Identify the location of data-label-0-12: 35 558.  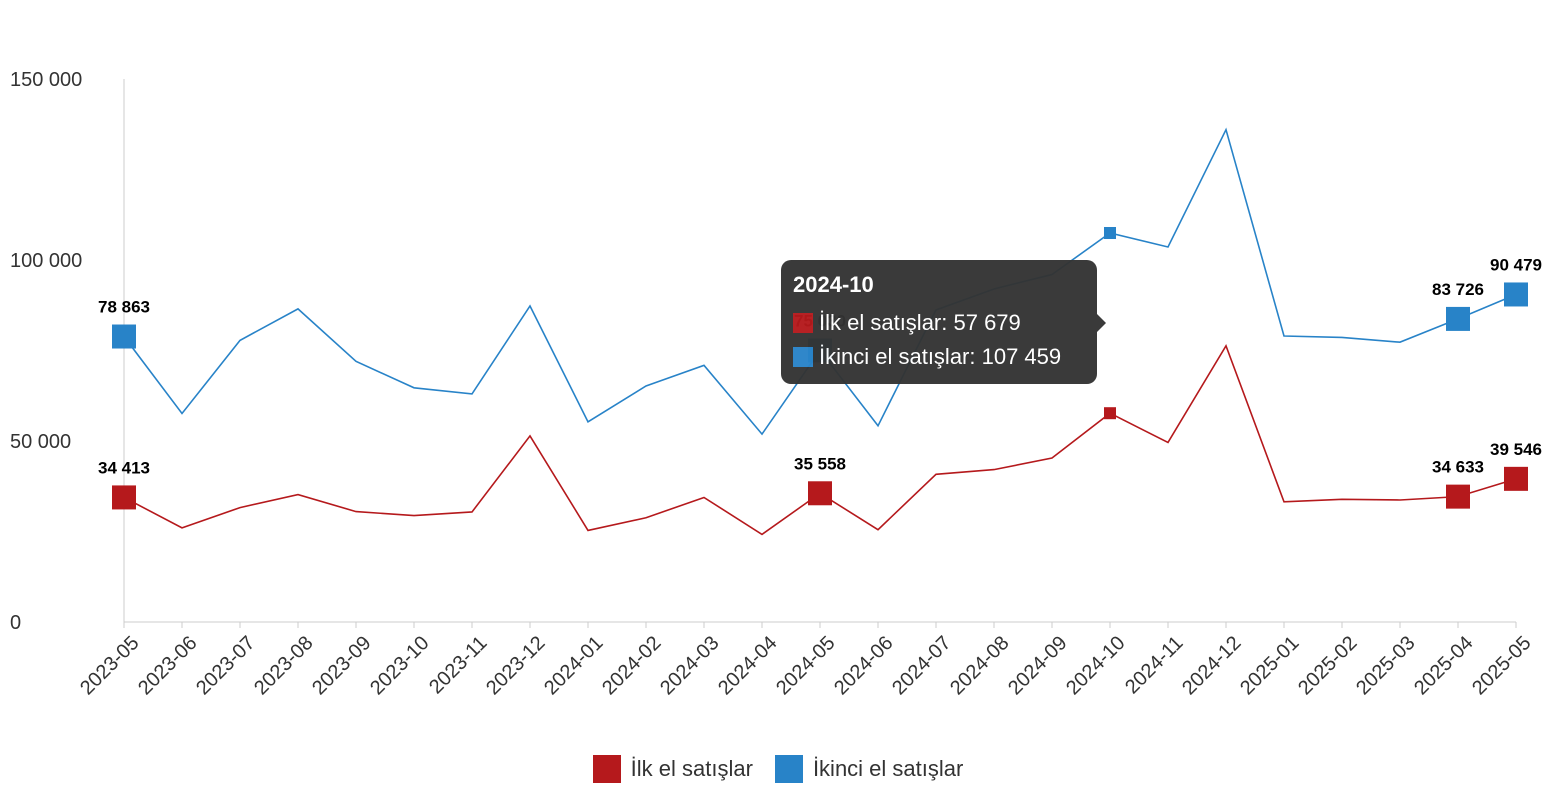
(820, 463).